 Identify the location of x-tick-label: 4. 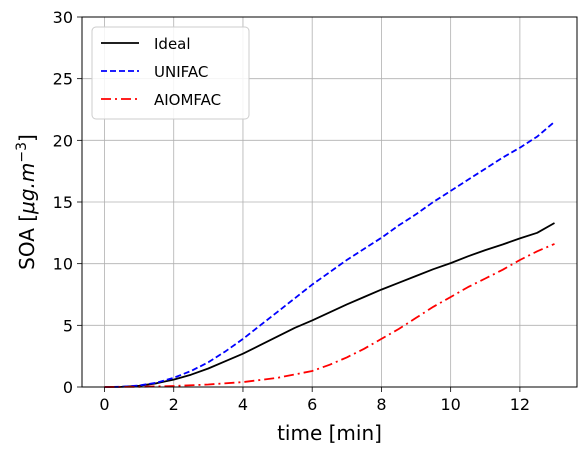
(243, 404).